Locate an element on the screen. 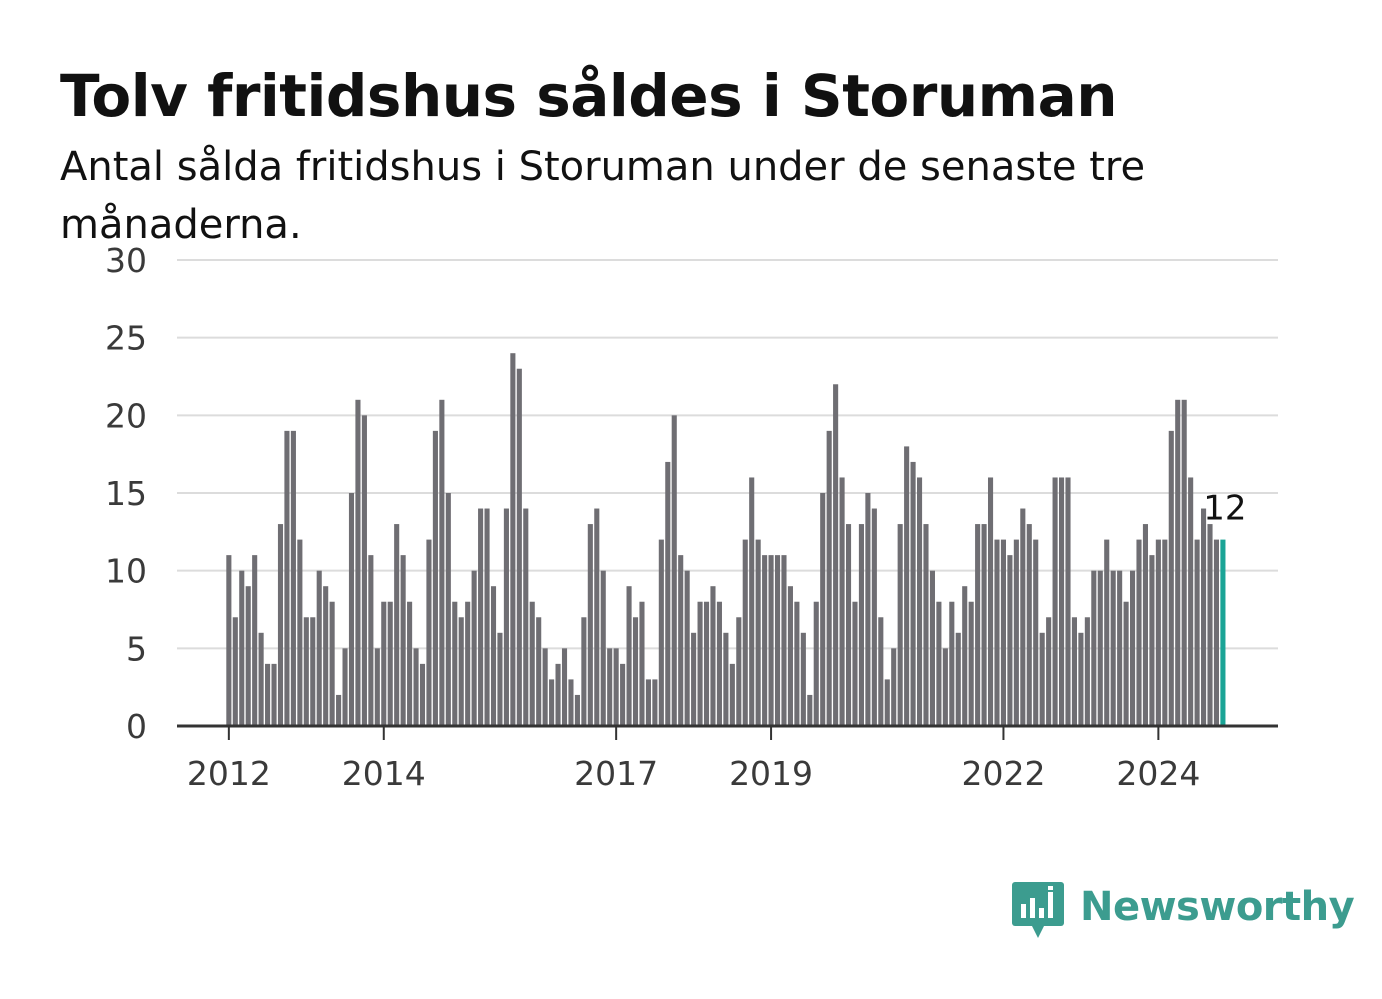  newsworthy-logo-icon is located at coordinates (1038, 910).